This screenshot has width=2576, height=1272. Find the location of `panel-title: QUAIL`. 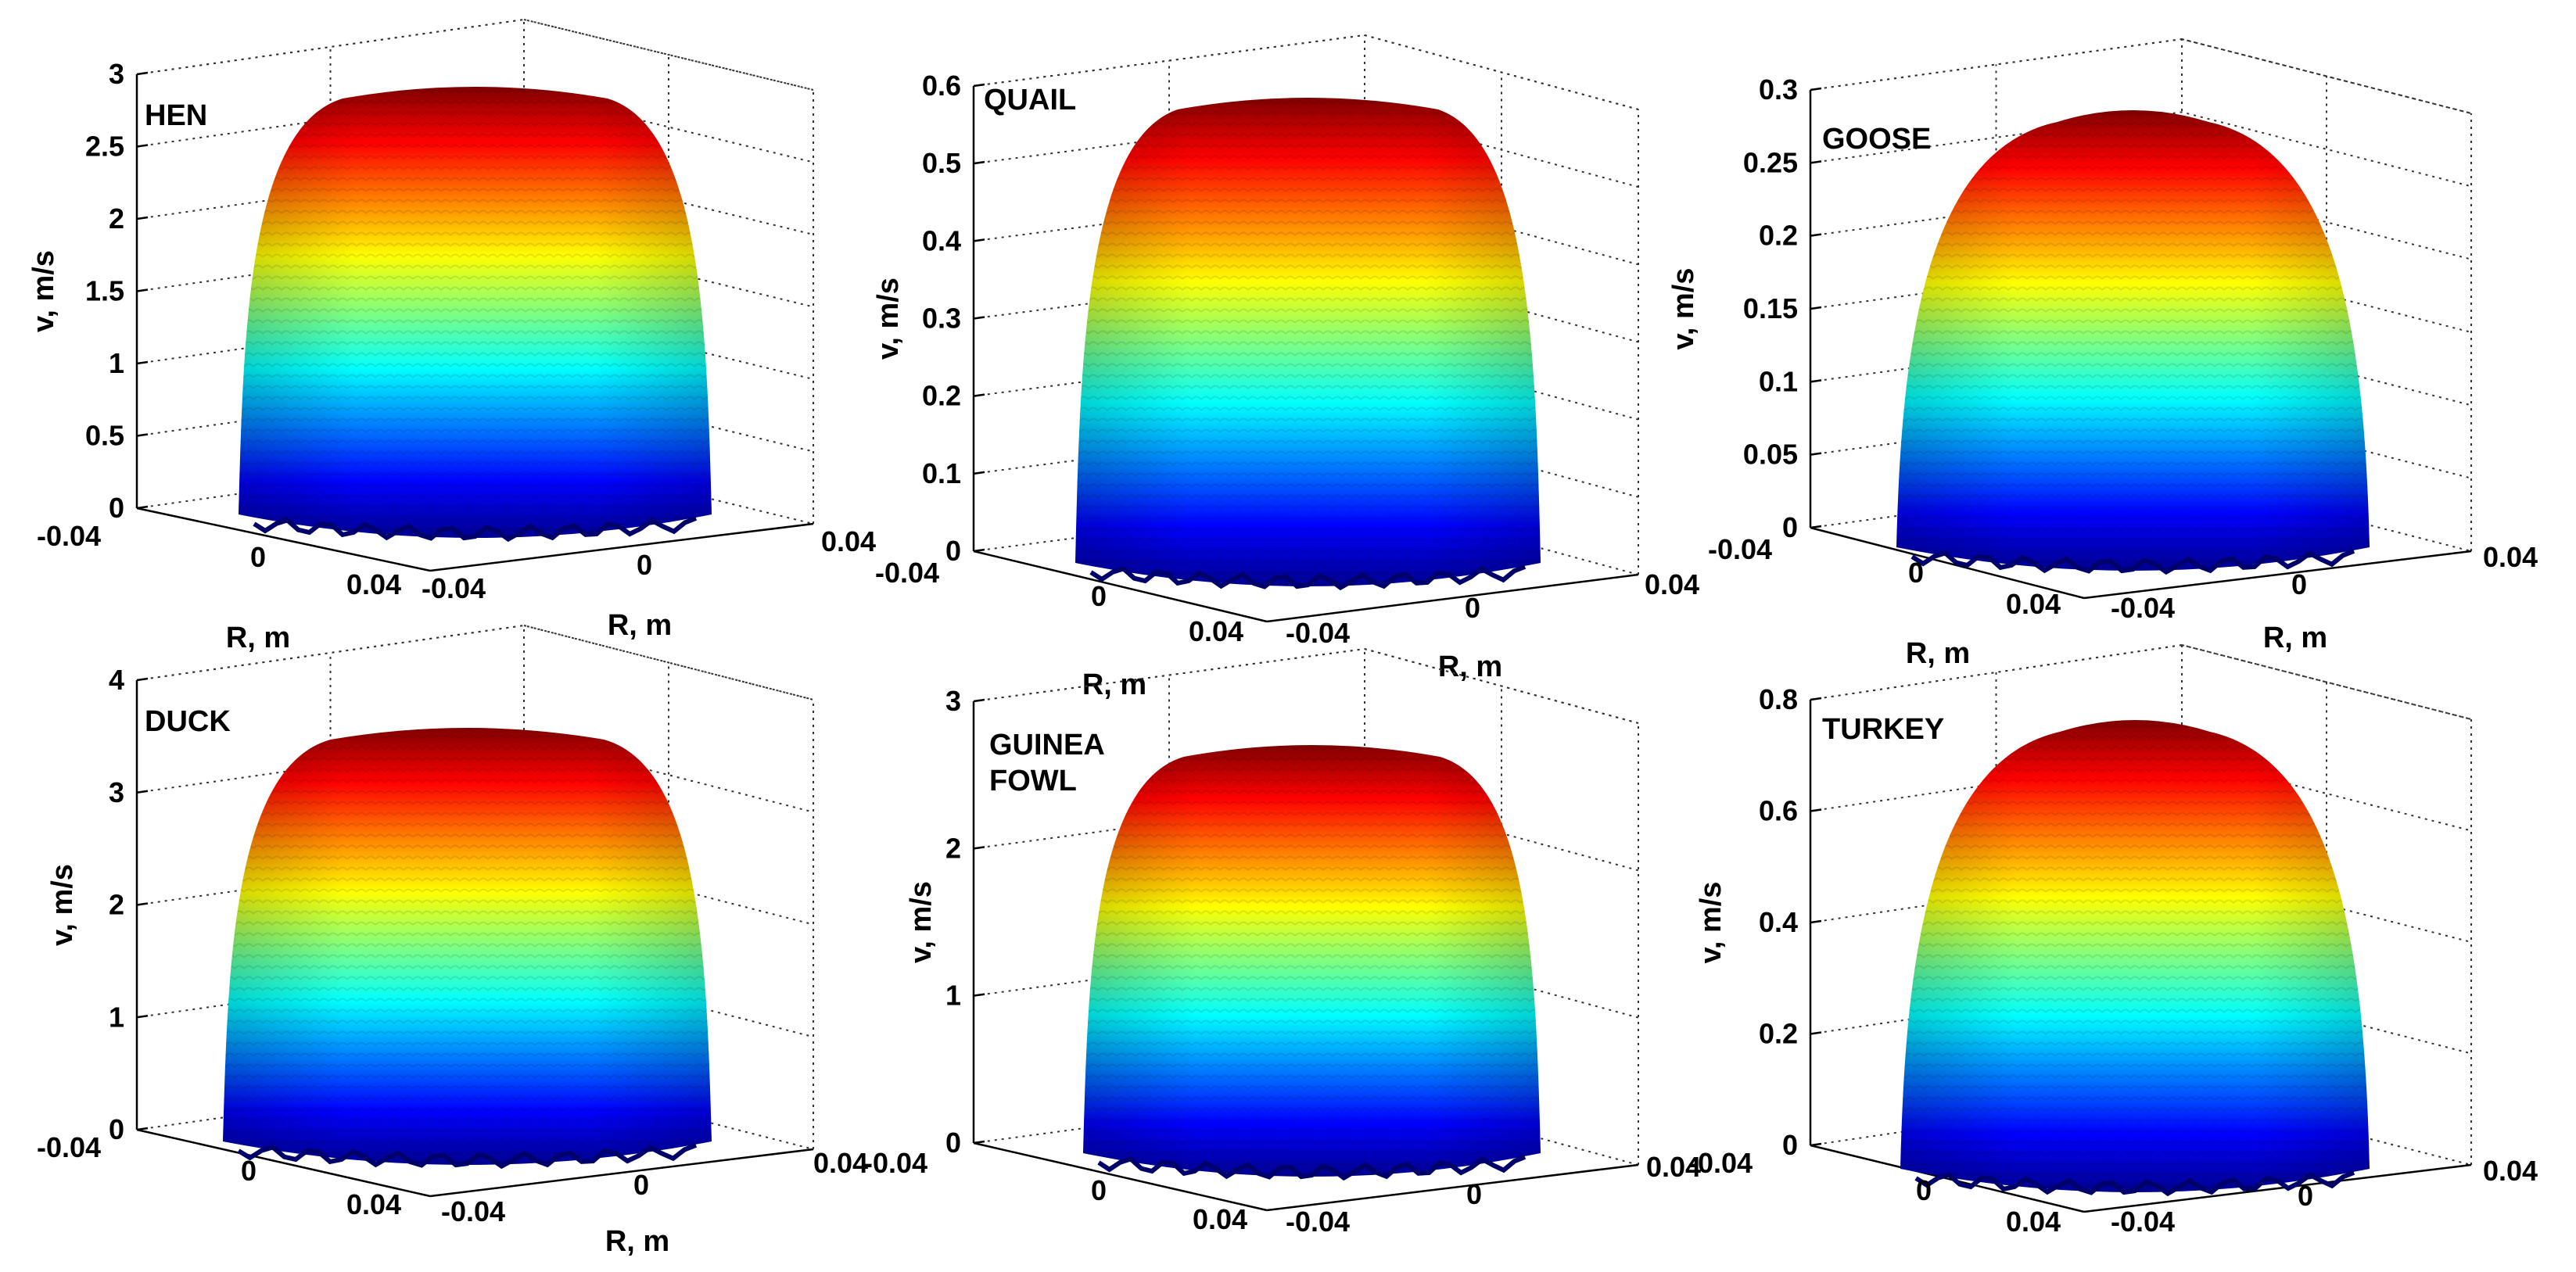

panel-title: QUAIL is located at coordinates (1030, 100).